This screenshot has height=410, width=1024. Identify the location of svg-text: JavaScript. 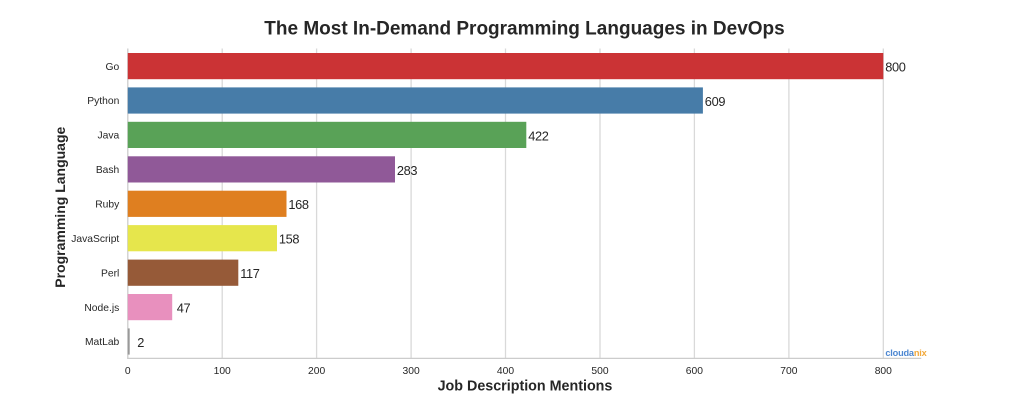
(95, 239).